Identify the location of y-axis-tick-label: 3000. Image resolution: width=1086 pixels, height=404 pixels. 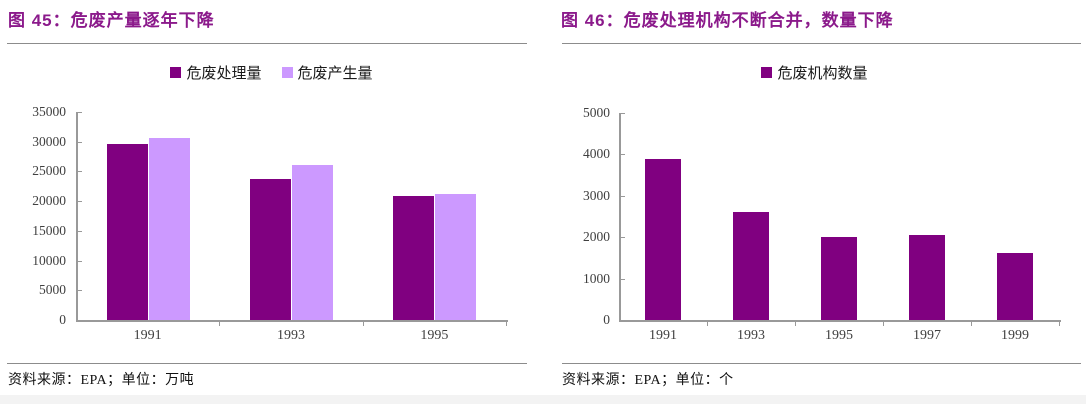
(596, 195).